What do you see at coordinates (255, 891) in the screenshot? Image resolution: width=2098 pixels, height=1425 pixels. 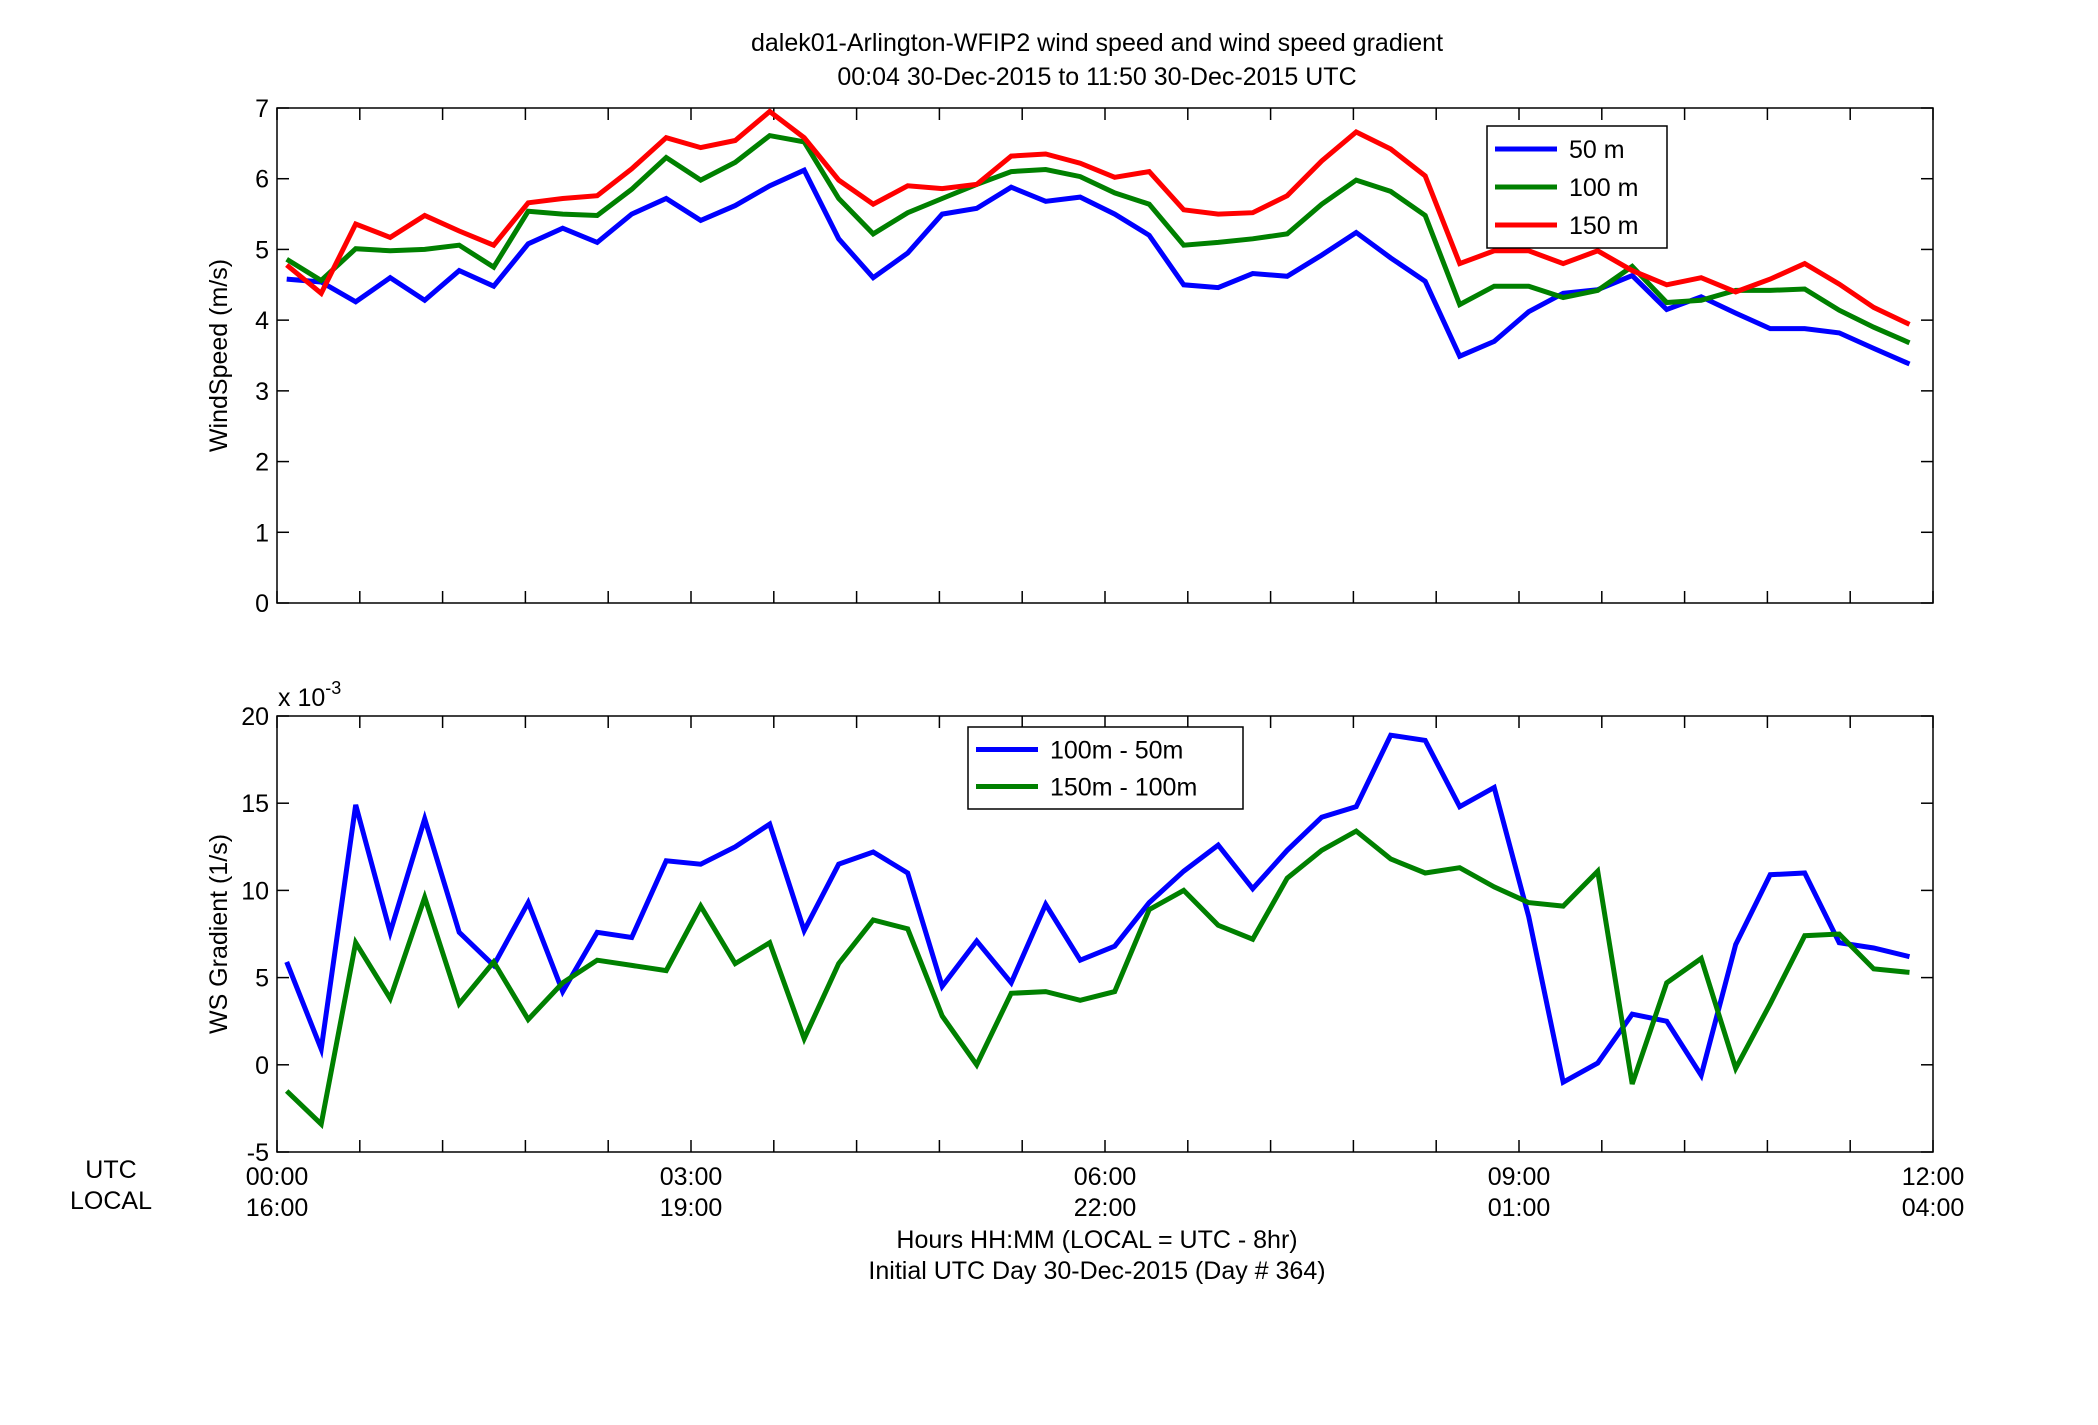 I see `y-tick-label: 10` at bounding box center [255, 891].